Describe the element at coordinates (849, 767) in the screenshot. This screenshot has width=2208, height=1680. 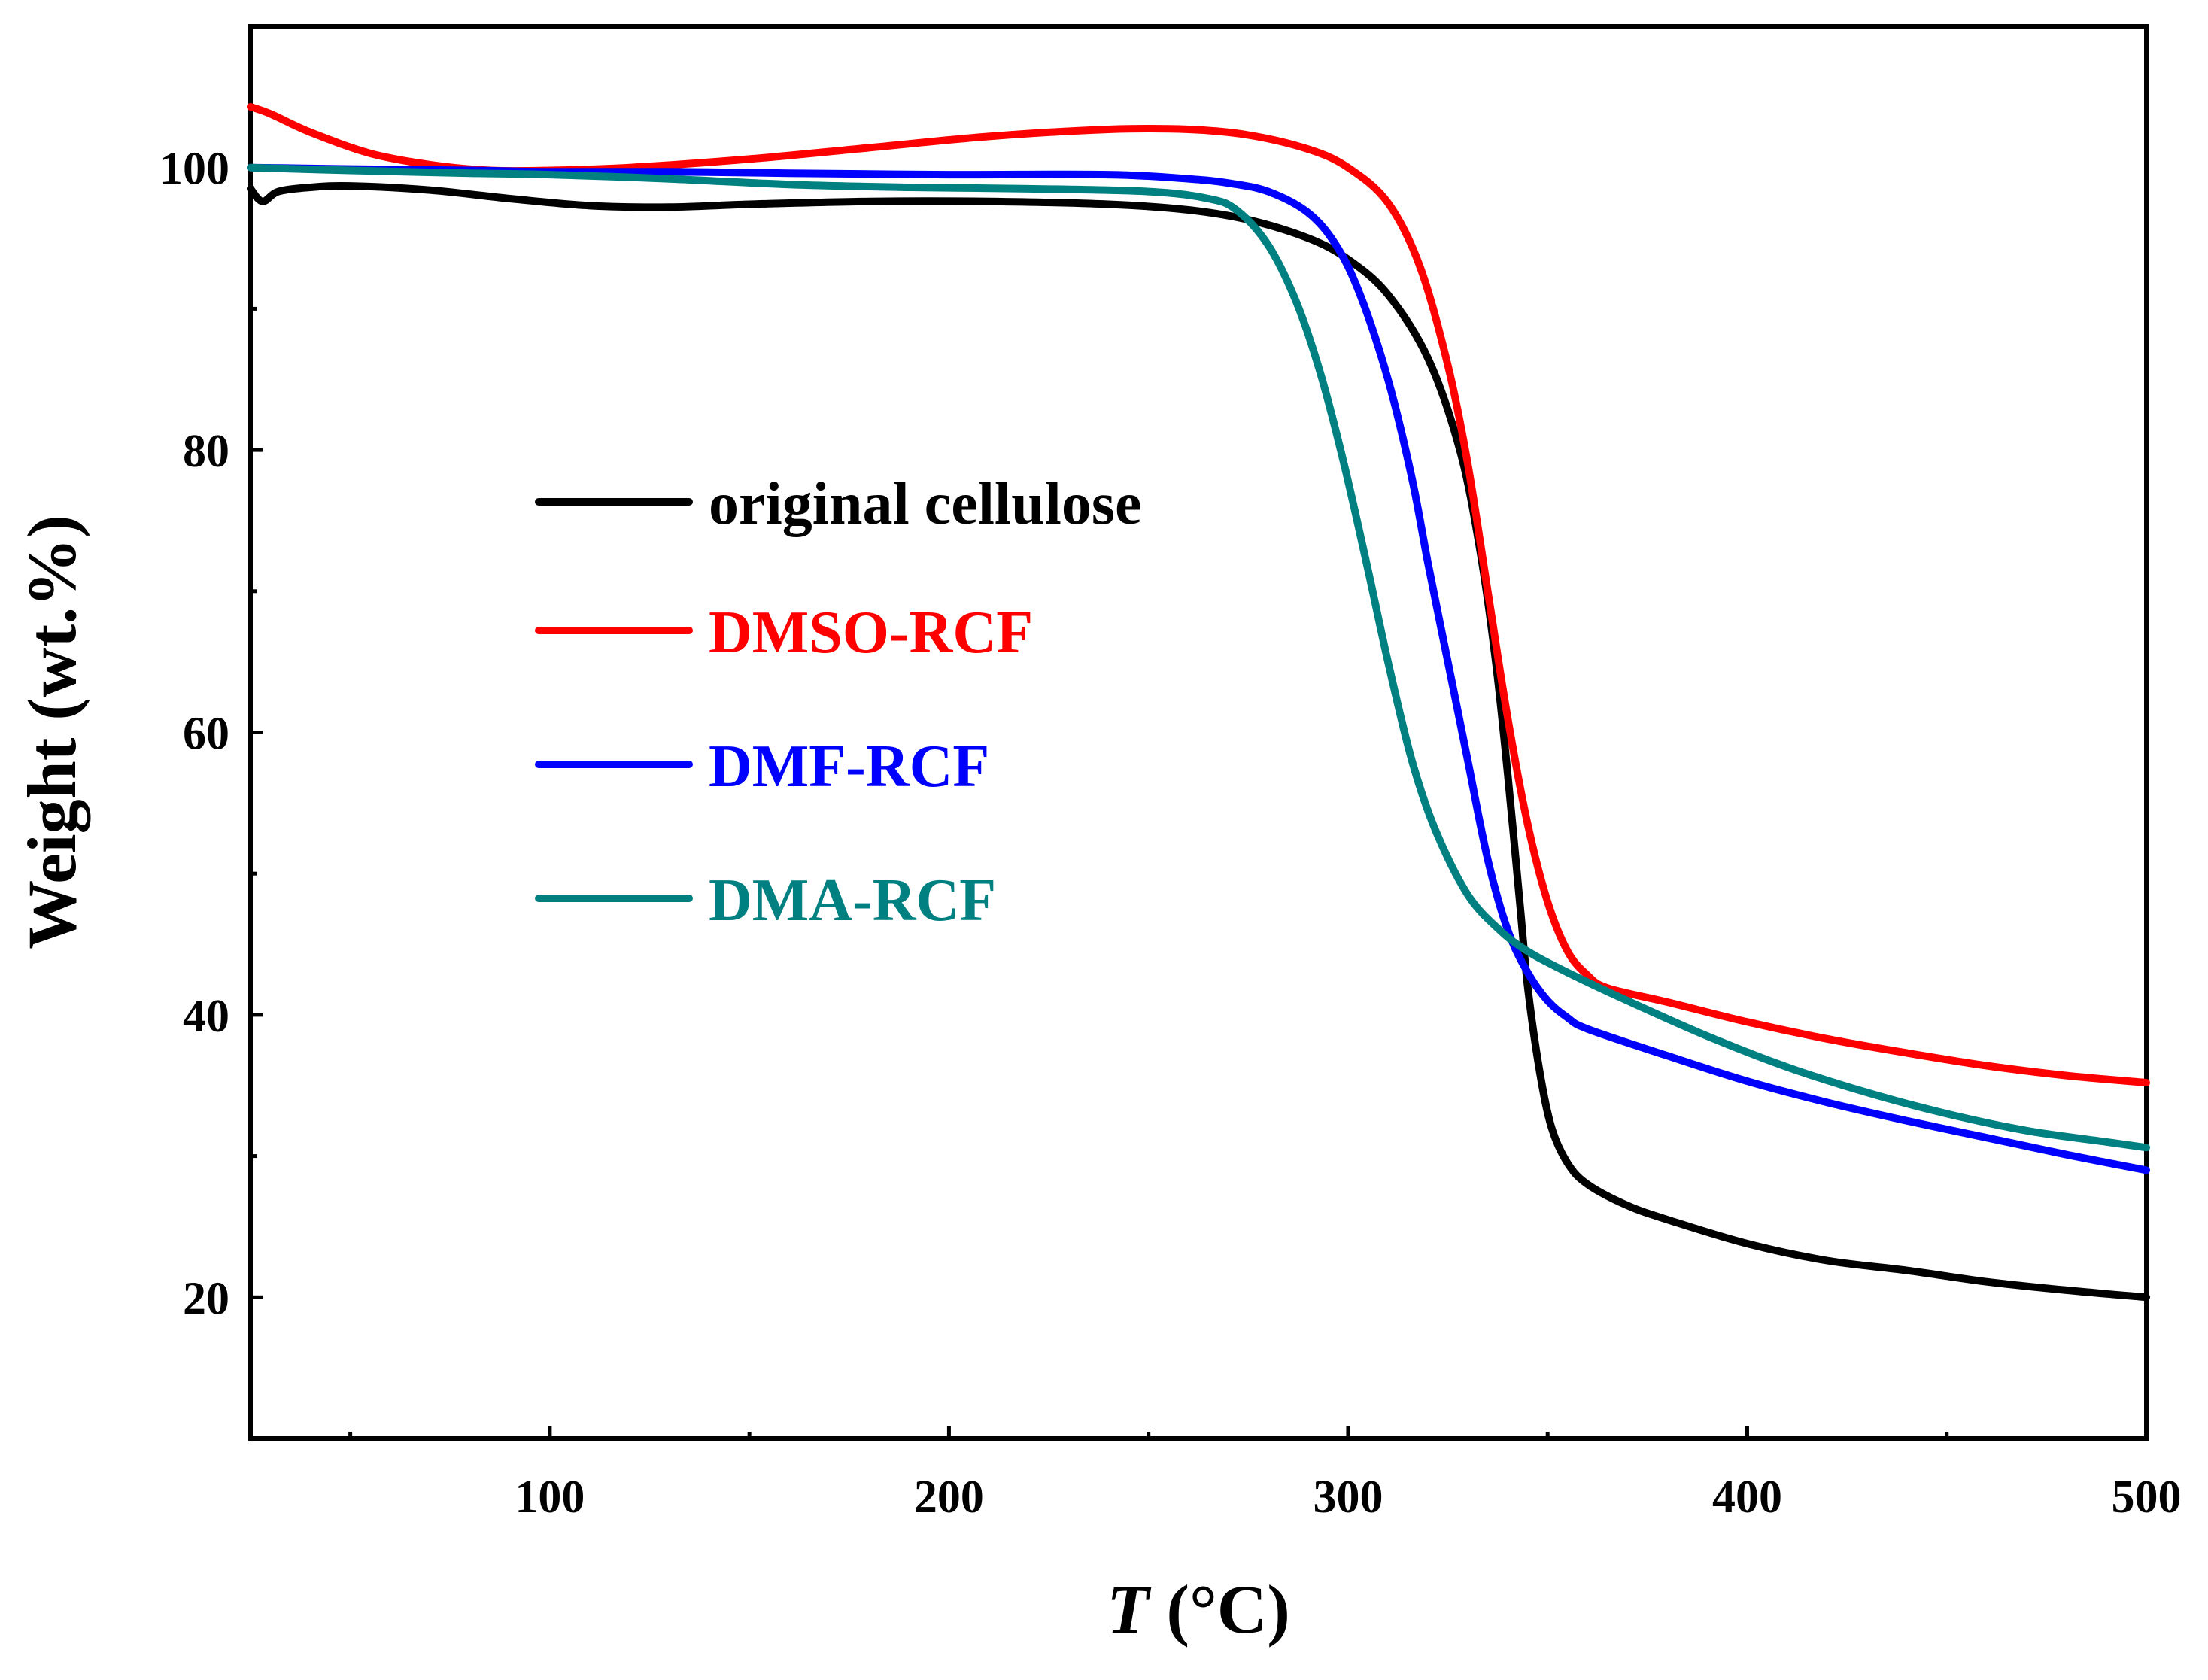
I see `legend-label-dmf-rcf: DMF-RCF` at that location.